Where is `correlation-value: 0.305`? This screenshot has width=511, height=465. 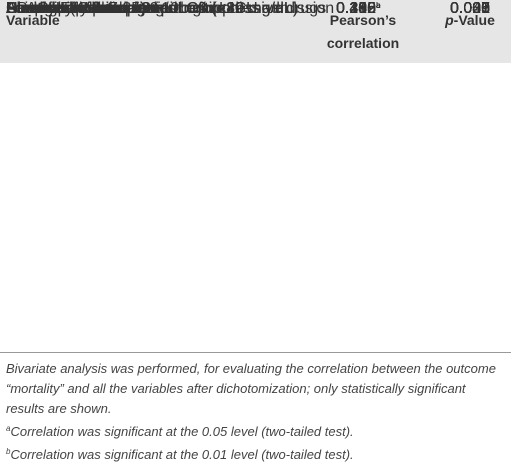
correlation-value: 0.305 is located at coordinates (356, 8).